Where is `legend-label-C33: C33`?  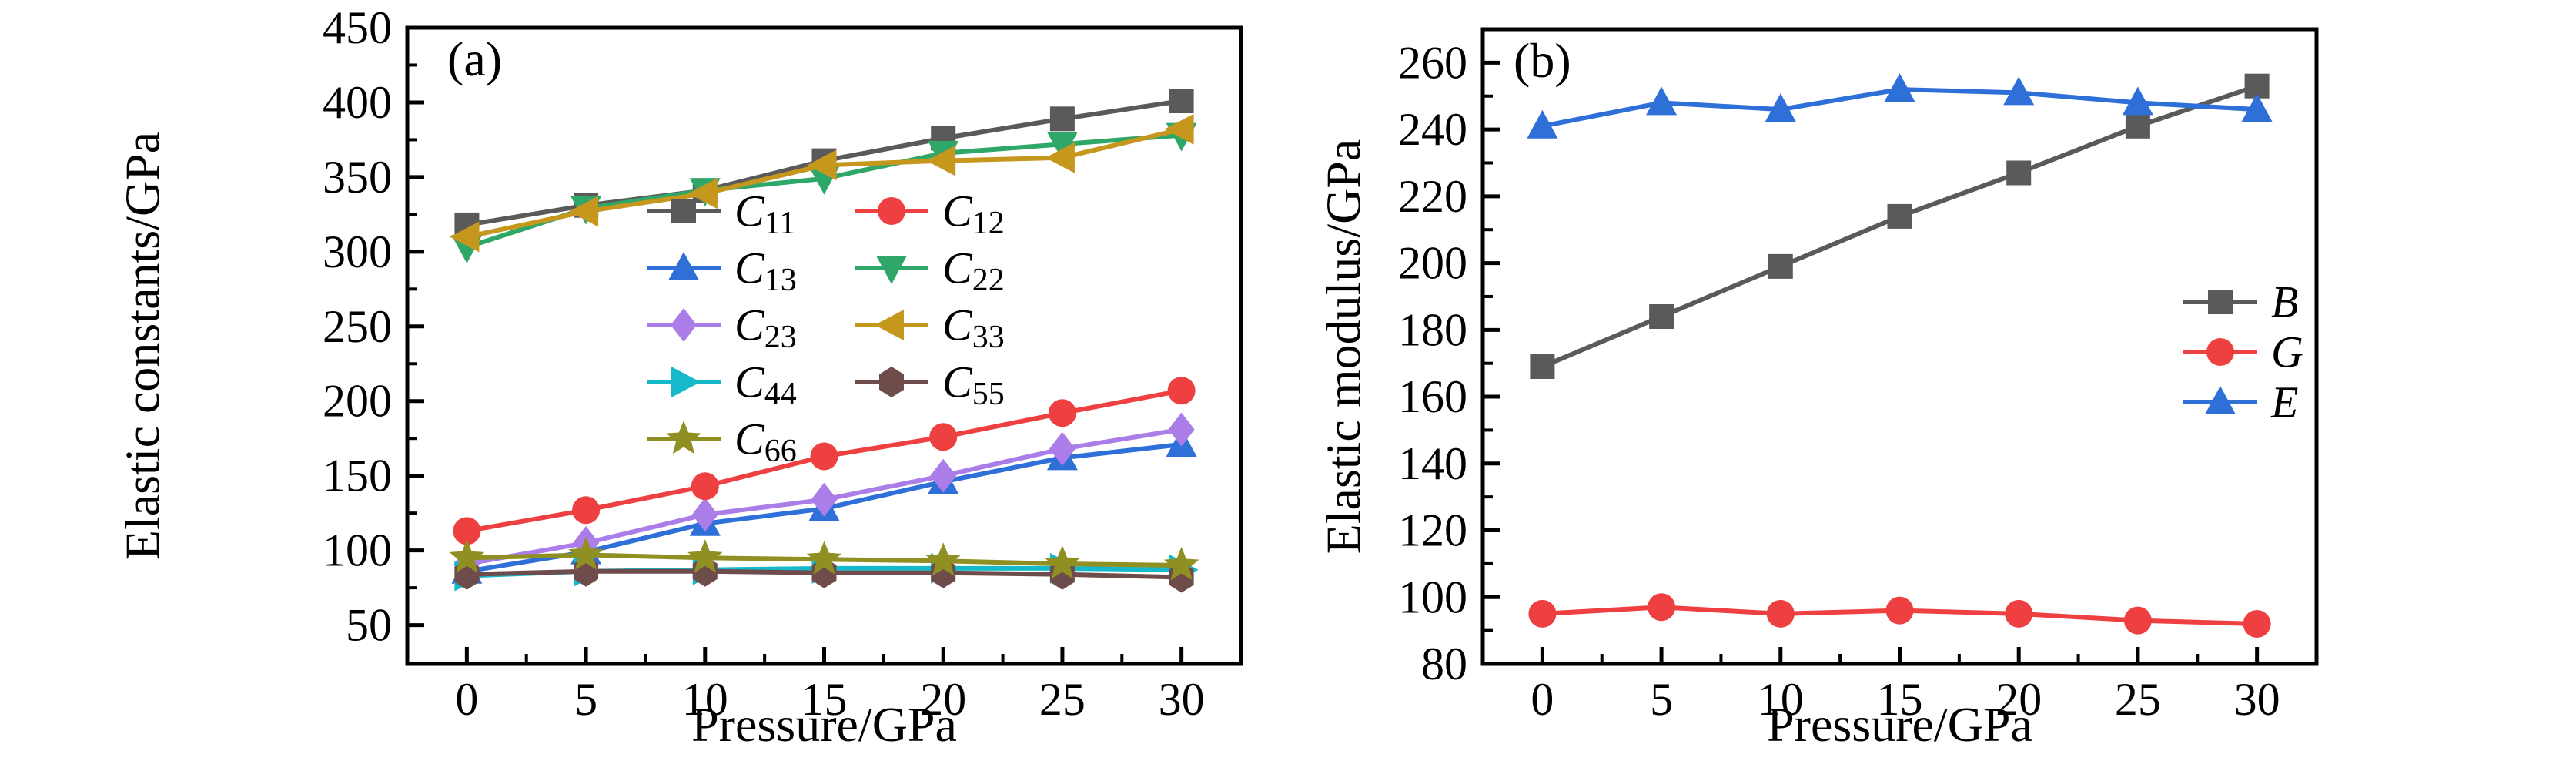 legend-label-C33: C33 is located at coordinates (973, 328).